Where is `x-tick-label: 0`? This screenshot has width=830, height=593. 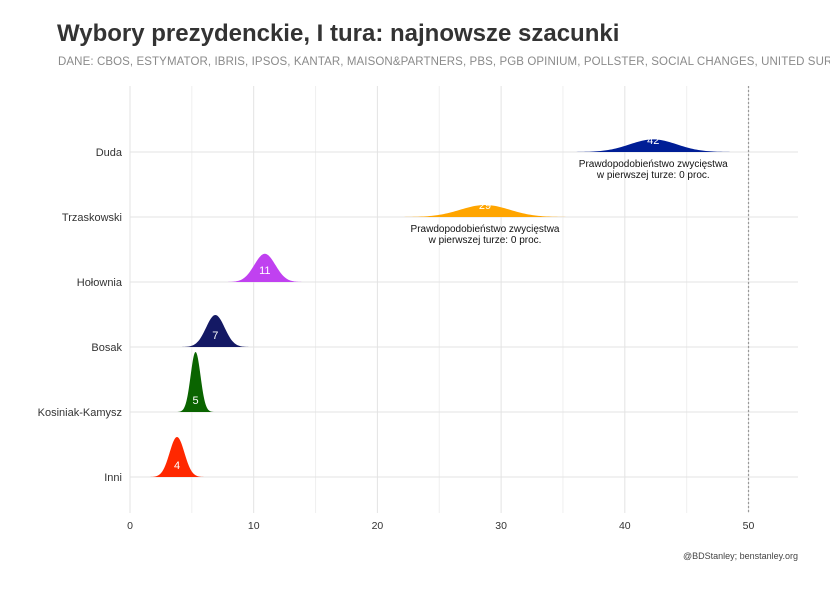
x-tick-label: 0 is located at coordinates (130, 526).